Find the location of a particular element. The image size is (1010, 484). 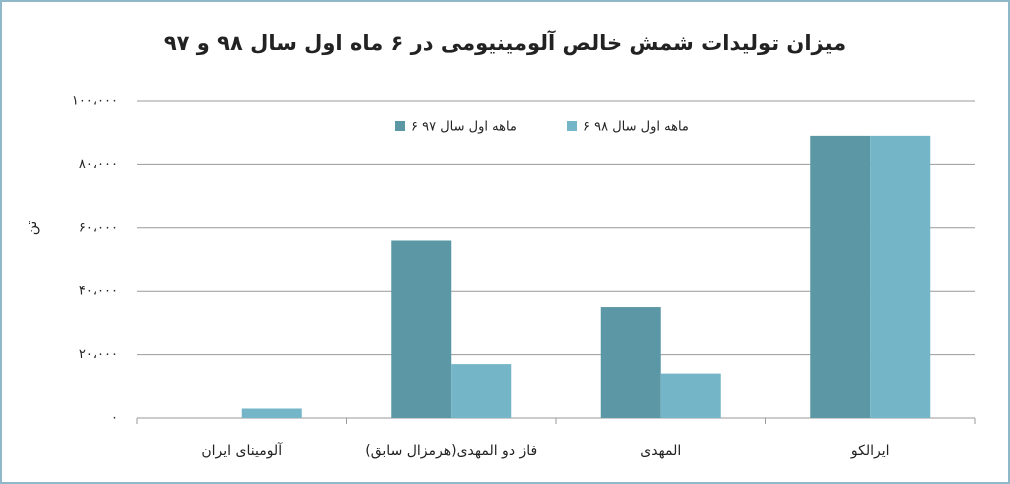

y-tick-label: ۰ is located at coordinates (114, 418).